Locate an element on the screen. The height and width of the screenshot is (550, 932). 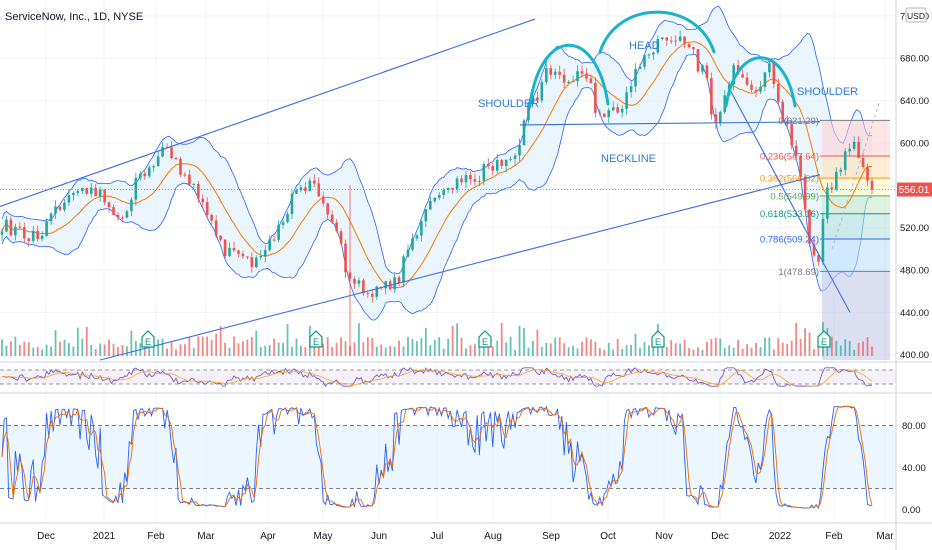
price-tick-label: 440.00 is located at coordinates (914, 313).